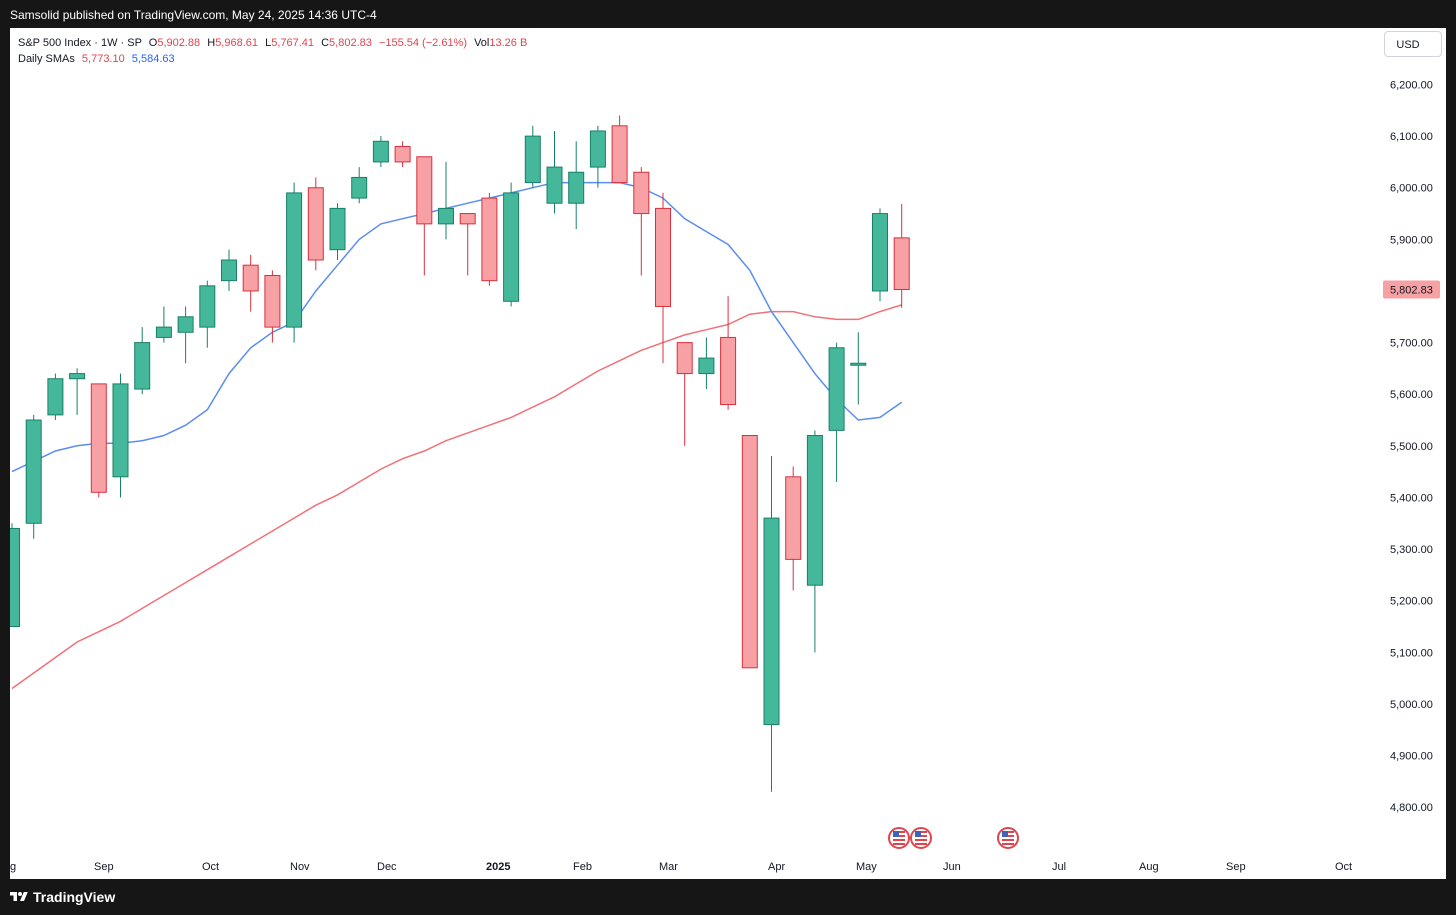 Image resolution: width=1456 pixels, height=915 pixels. I want to click on y-tick-label: 5,000.00, so click(1411, 705).